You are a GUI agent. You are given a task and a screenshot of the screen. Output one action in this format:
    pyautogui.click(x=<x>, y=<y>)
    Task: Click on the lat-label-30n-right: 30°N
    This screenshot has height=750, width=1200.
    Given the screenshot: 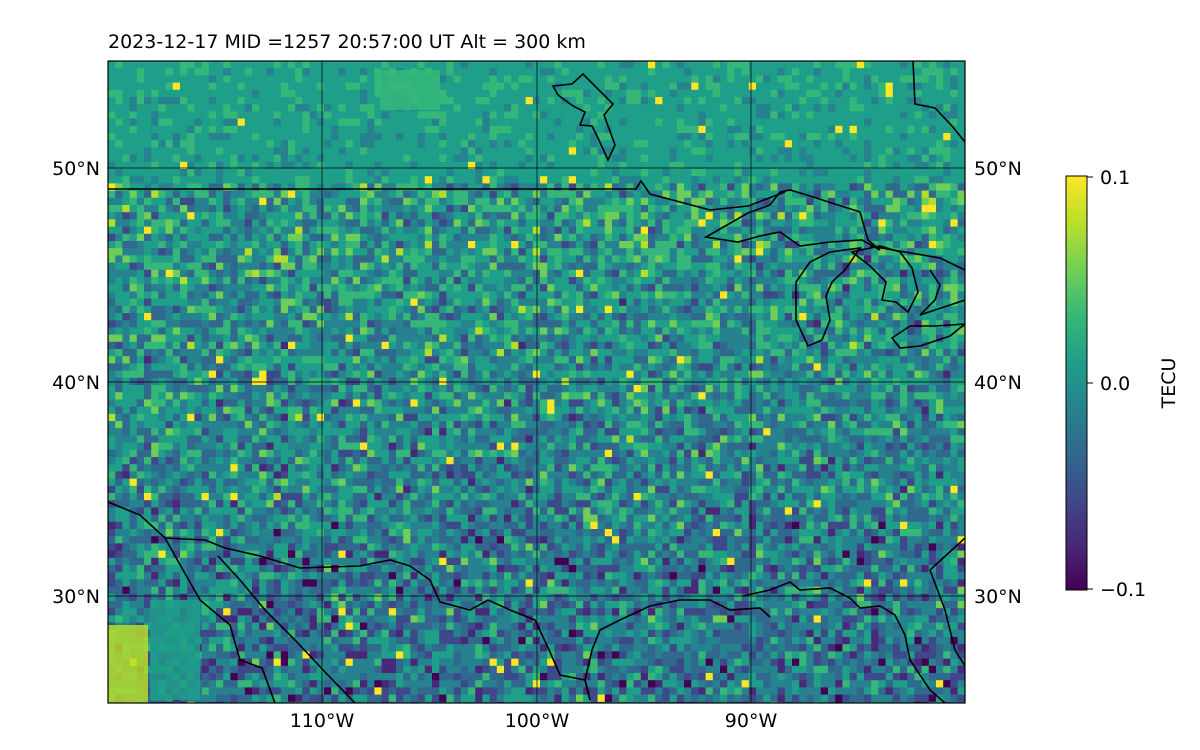 What is the action you would take?
    pyautogui.click(x=998, y=597)
    